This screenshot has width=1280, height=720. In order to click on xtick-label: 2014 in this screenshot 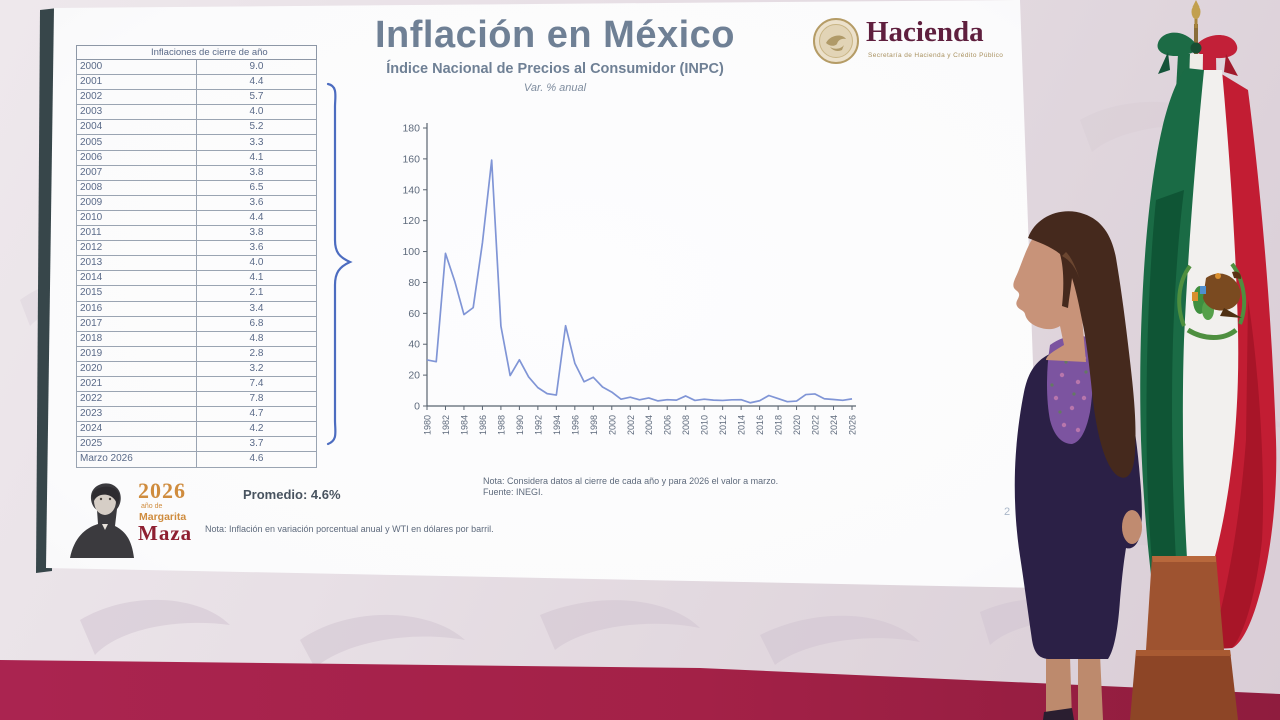, I will do `click(742, 425)`.